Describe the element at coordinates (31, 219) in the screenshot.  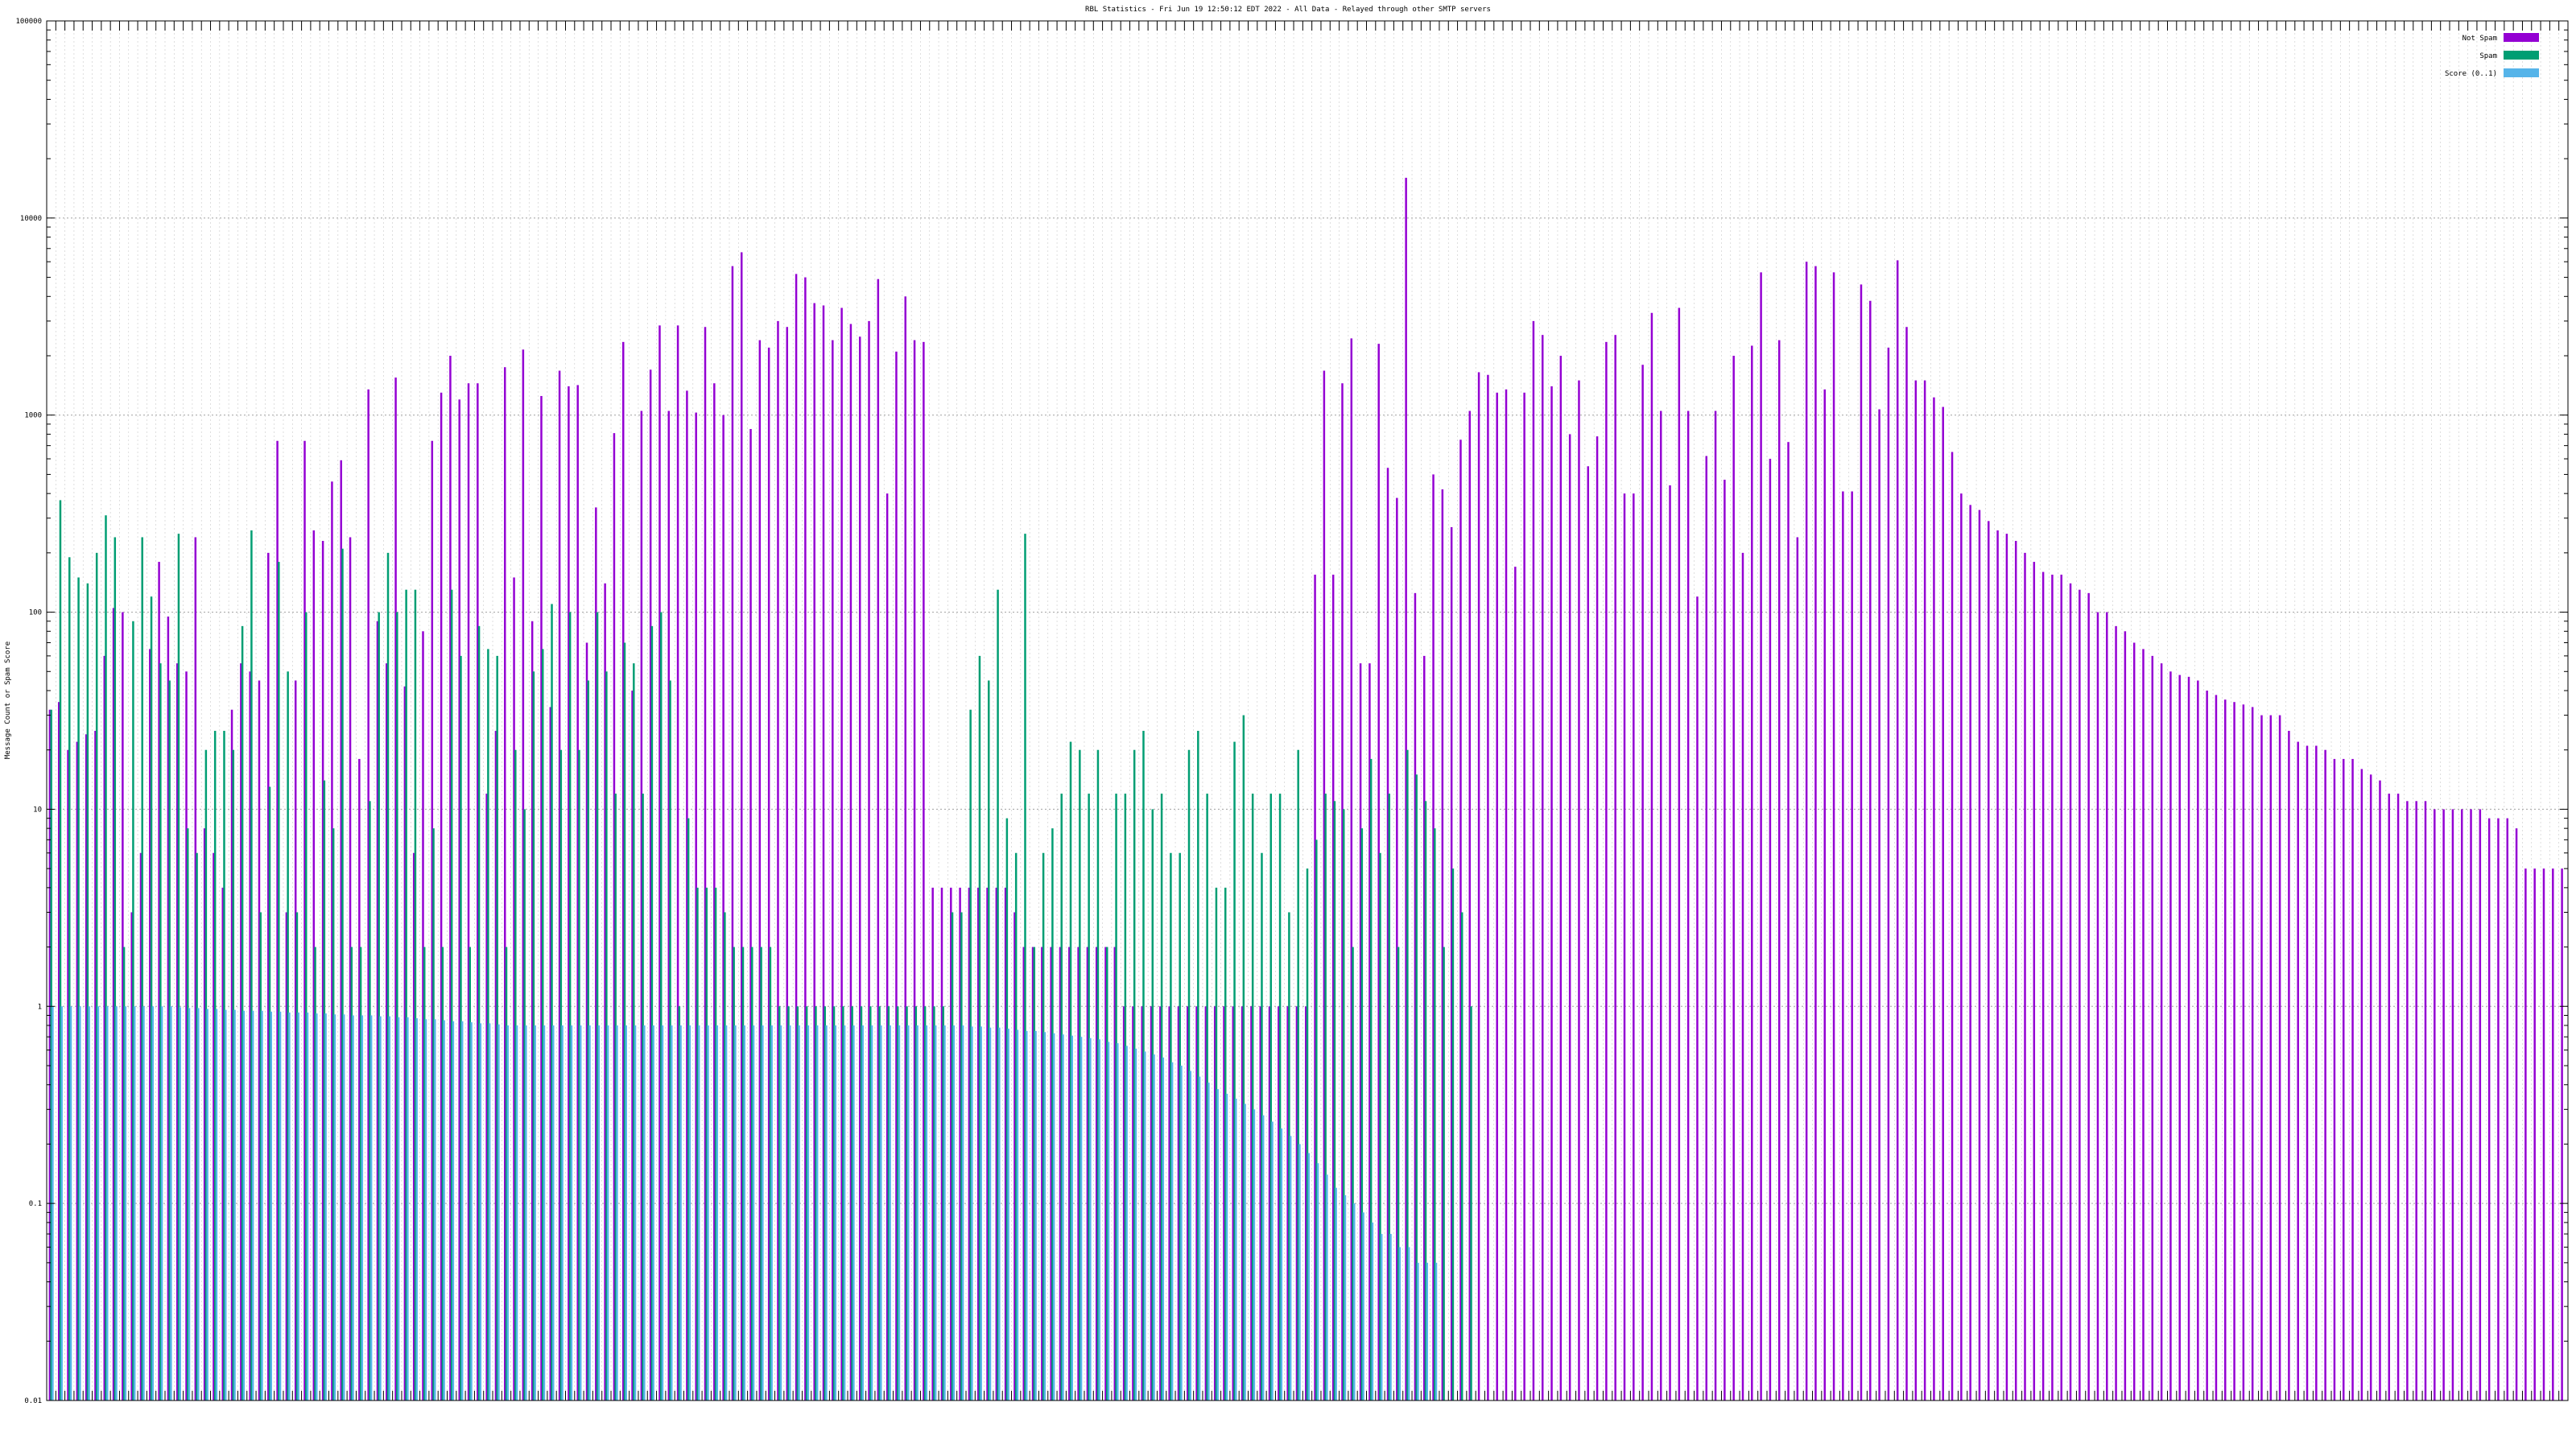
I see `y-tick-label: 10000` at that location.